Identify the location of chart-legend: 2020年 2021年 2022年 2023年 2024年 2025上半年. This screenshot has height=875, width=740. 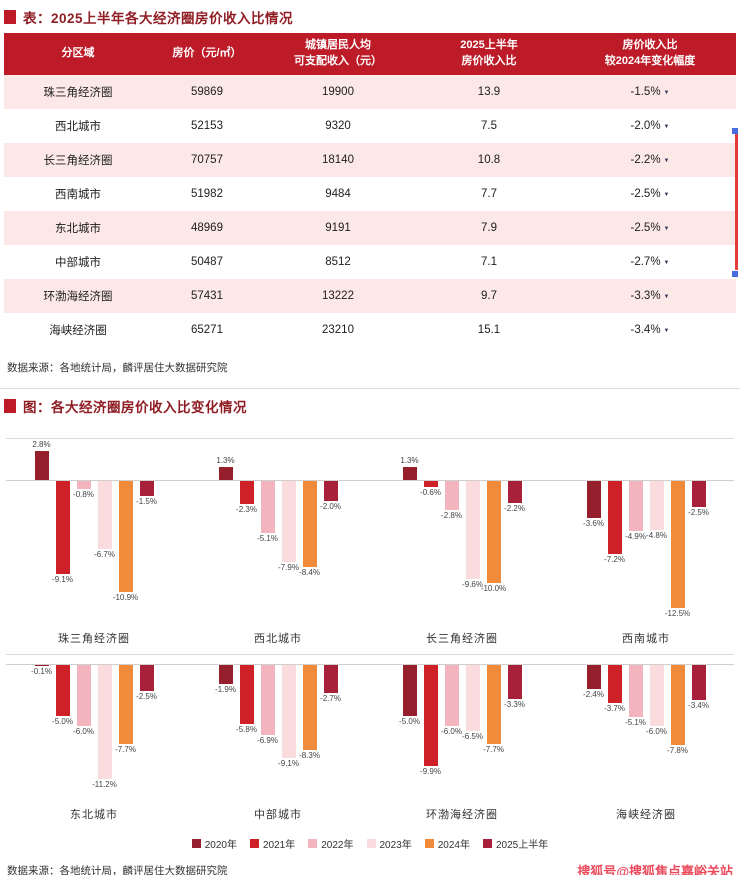
(370, 843).